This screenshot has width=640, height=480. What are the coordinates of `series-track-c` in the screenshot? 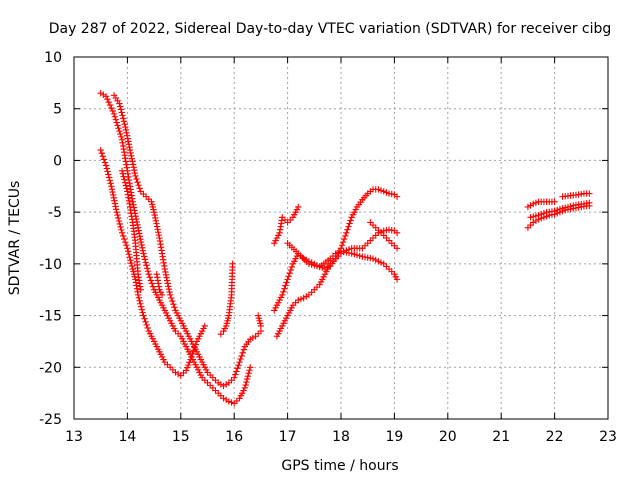 It's located at (153, 262).